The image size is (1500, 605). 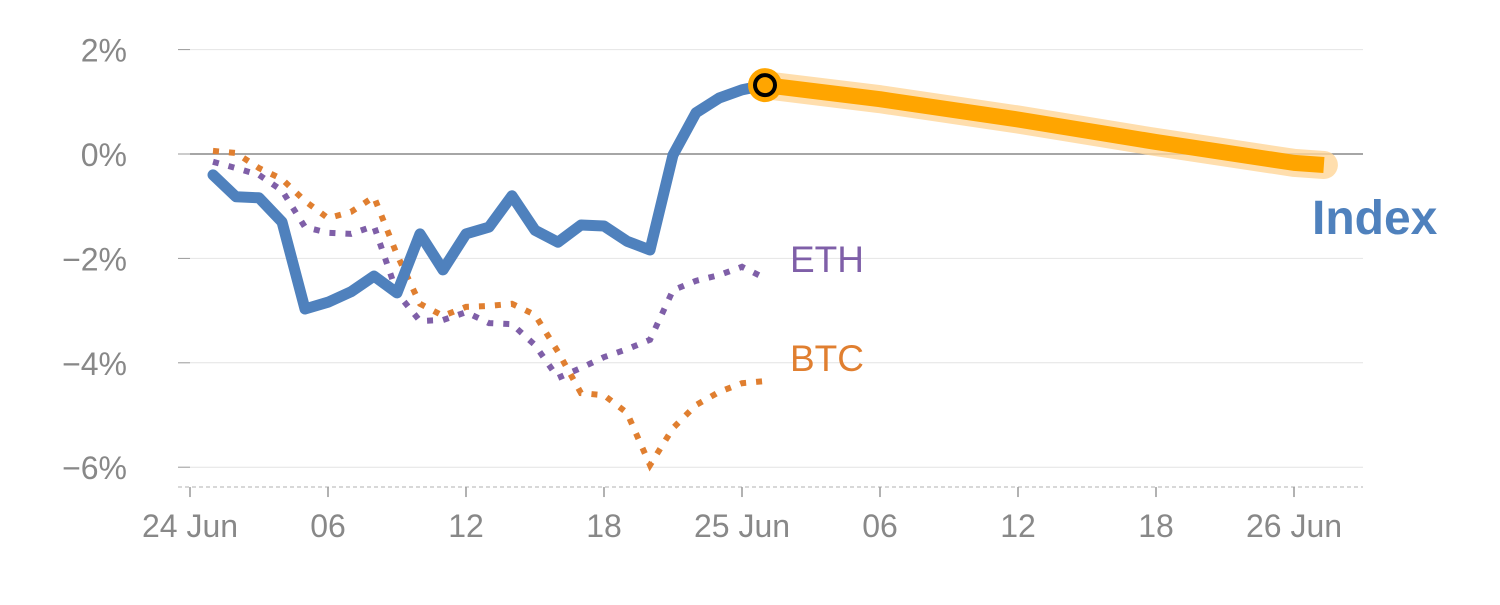 I want to click on series-label-index: Index, so click(x=1375, y=218).